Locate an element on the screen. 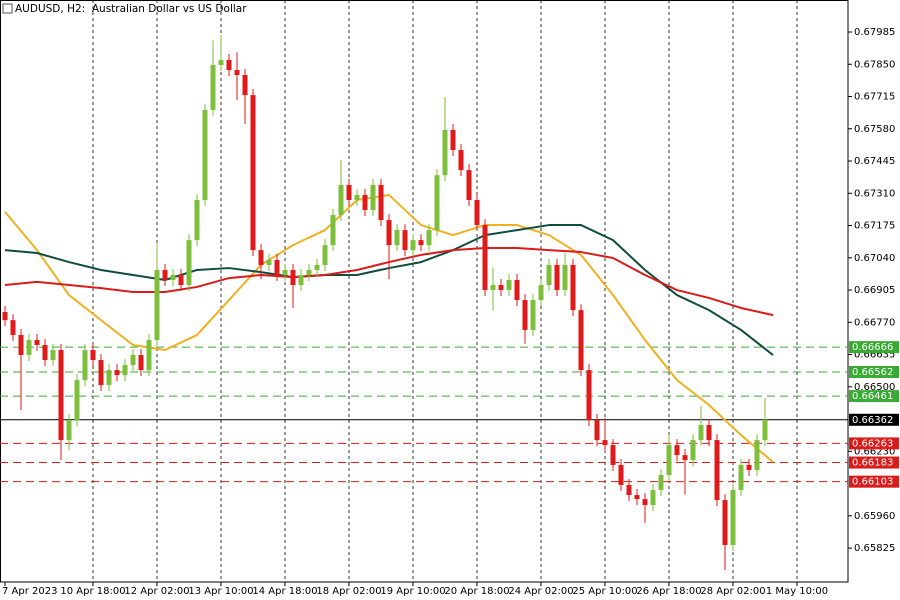 This screenshot has width=900, height=600. level-label: 0.66666 is located at coordinates (872, 347).